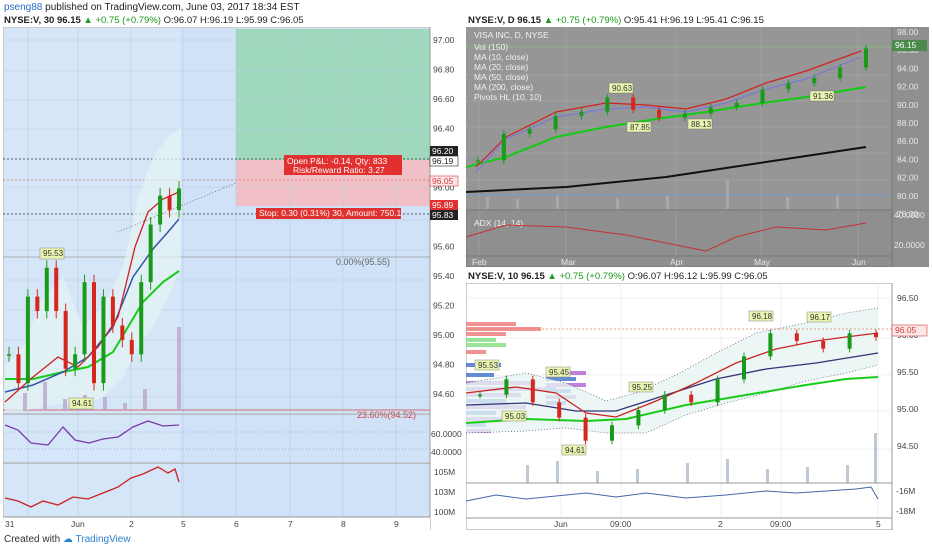 This screenshot has width=932, height=550. What do you see at coordinates (444, 188) in the screenshot?
I see `y-tick-label: 96.00` at bounding box center [444, 188].